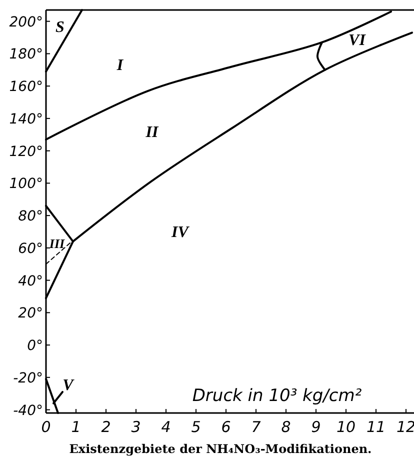 The height and width of the screenshot is (461, 414). Describe the element at coordinates (120, 65) in the screenshot. I see `annotation: I` at that location.